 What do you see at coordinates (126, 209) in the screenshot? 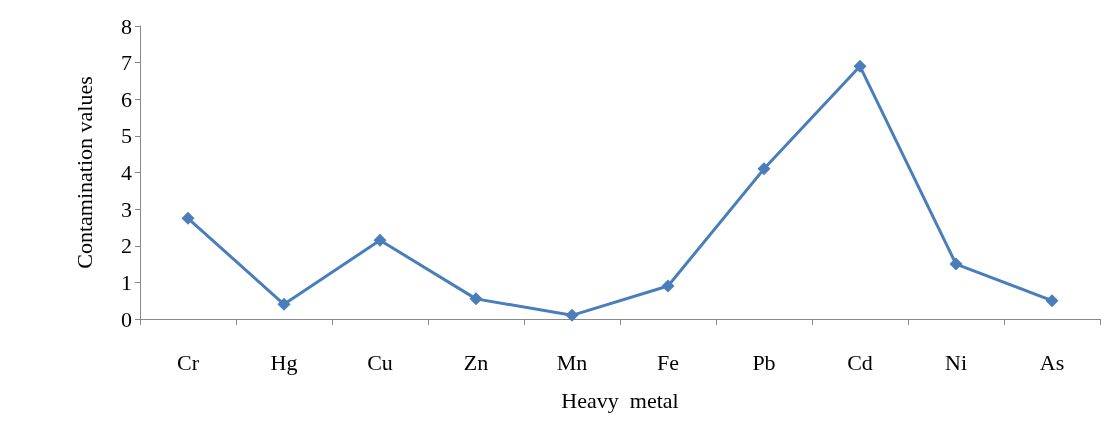
I see `y-tick-label: 3` at bounding box center [126, 209].